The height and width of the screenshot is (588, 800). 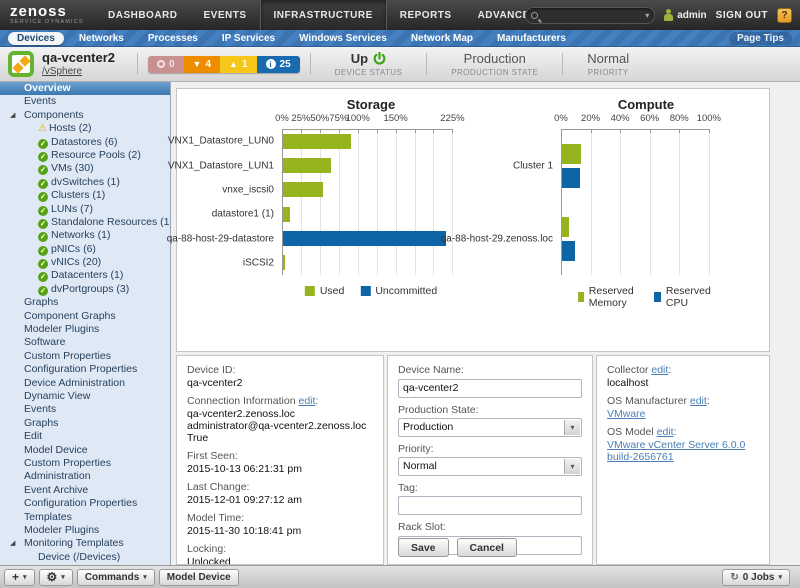 What do you see at coordinates (486, 547) in the screenshot?
I see `cancel-button: Cancel` at bounding box center [486, 547].